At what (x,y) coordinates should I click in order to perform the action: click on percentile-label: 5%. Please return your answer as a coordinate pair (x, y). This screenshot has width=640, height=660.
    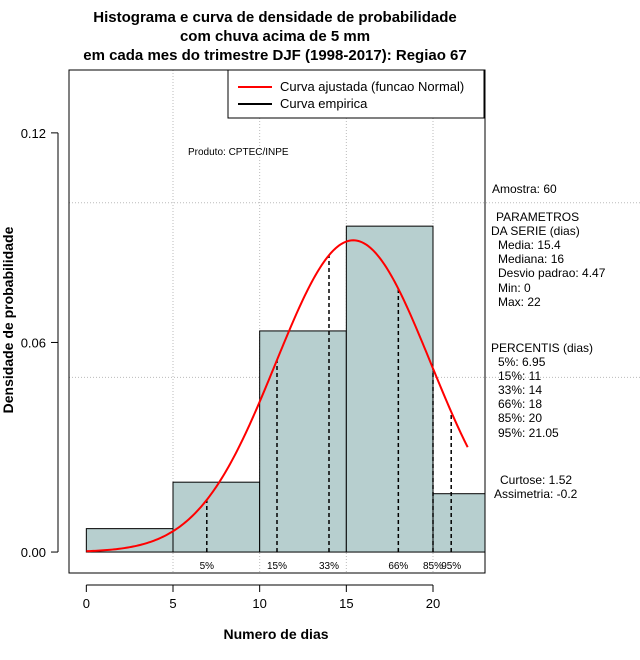
    Looking at the image, I should click on (207, 566).